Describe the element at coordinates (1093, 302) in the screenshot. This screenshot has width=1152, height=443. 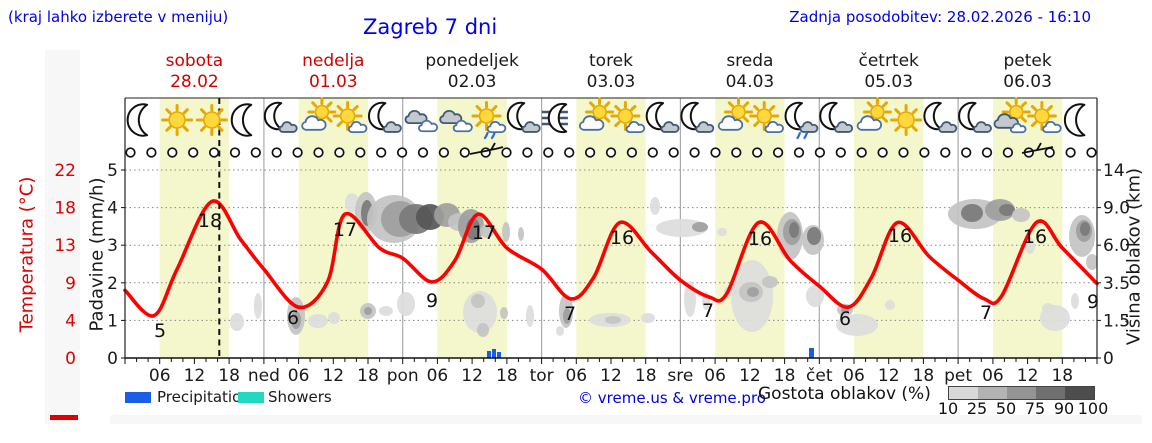
I see `temperature-extreme-label: 9` at that location.